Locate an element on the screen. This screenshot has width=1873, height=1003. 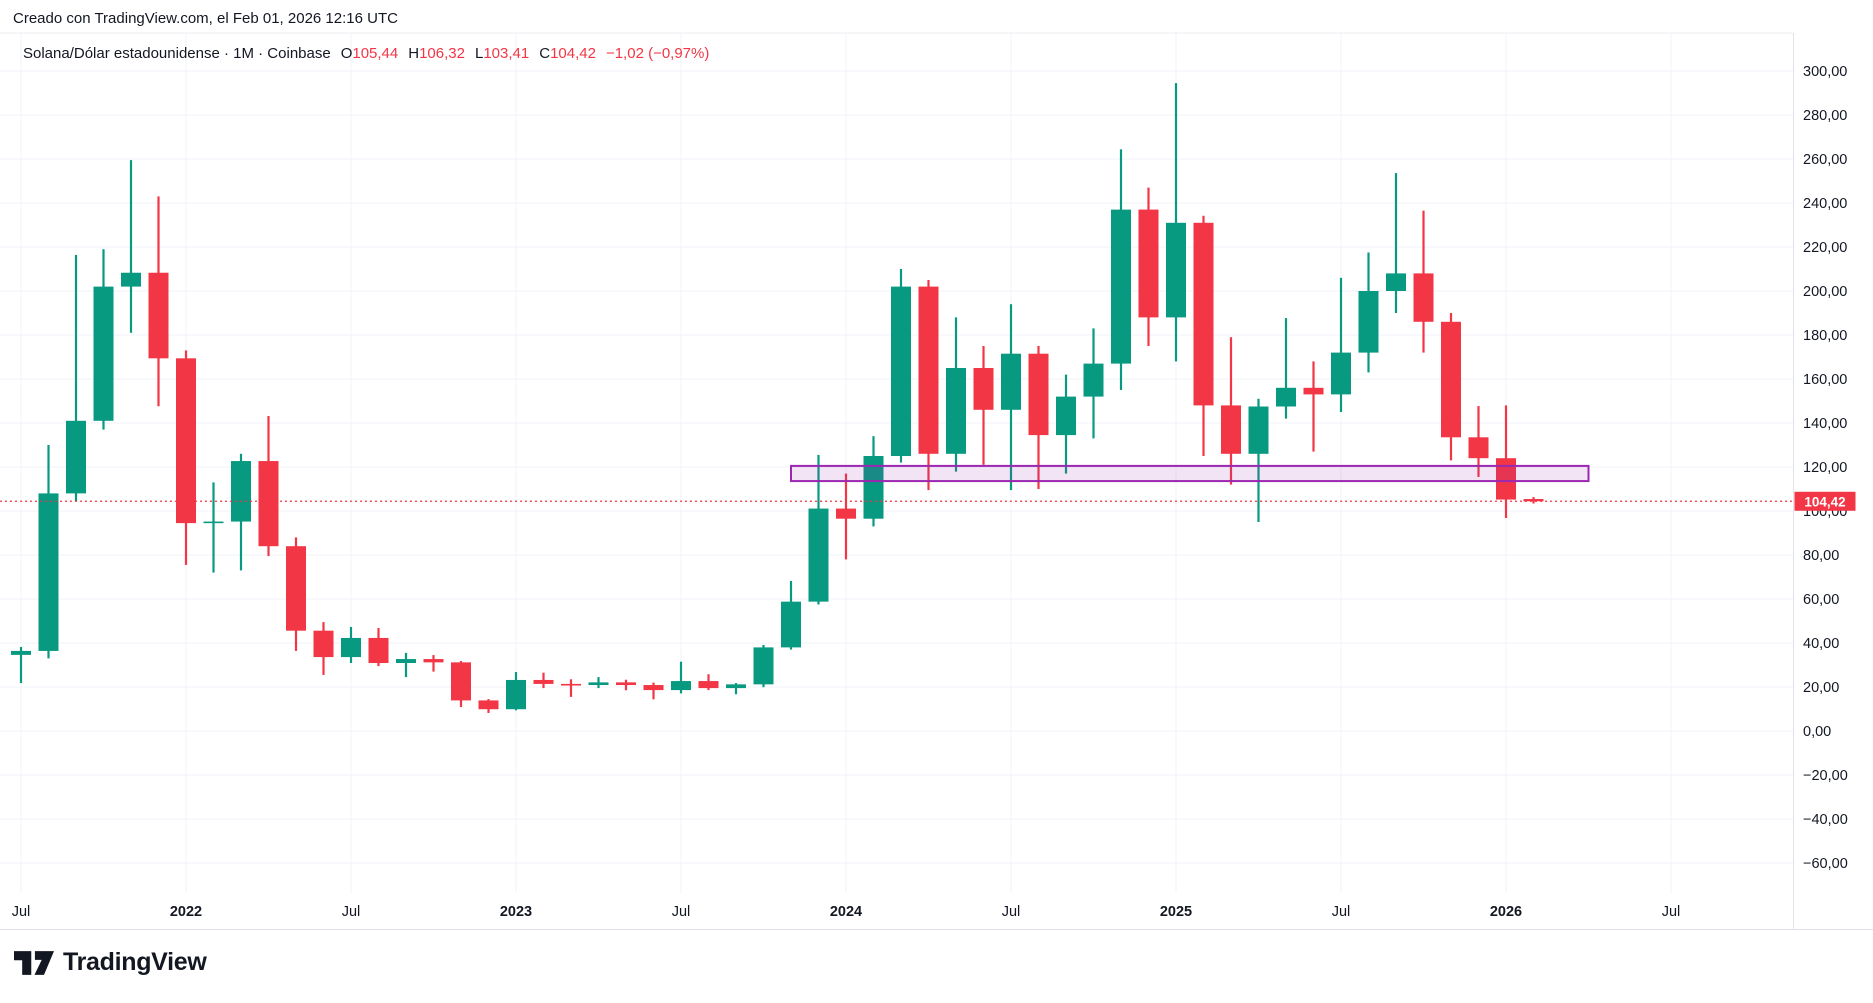
x-axis-label: 2026 is located at coordinates (1506, 912).